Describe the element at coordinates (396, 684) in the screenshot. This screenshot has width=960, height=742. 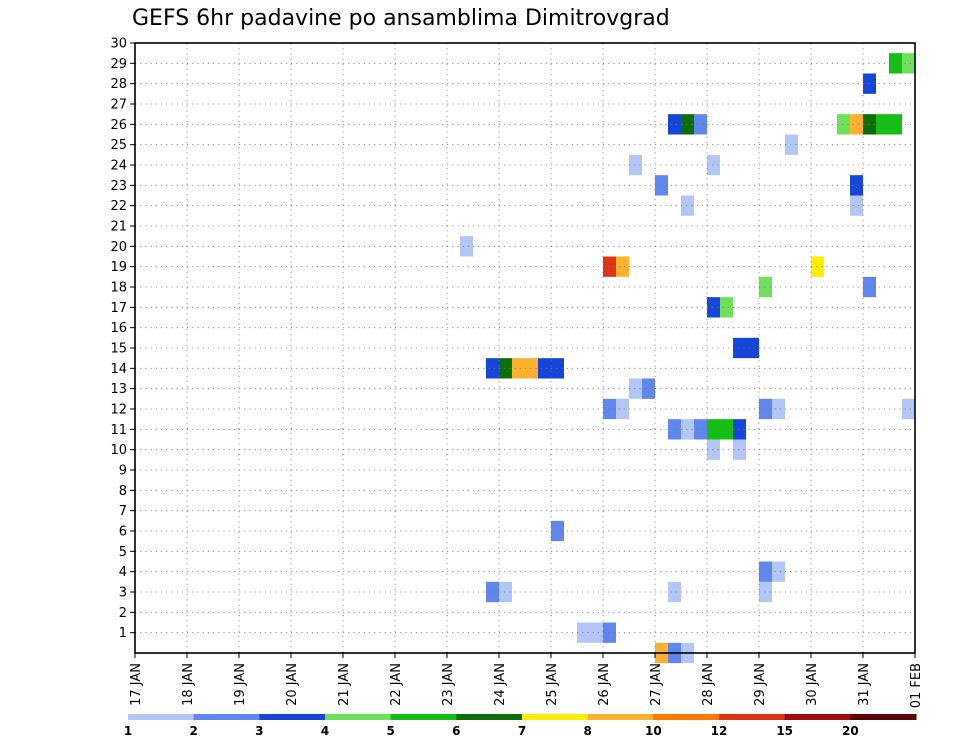
I see `x-tick-label: 22 JAN` at that location.